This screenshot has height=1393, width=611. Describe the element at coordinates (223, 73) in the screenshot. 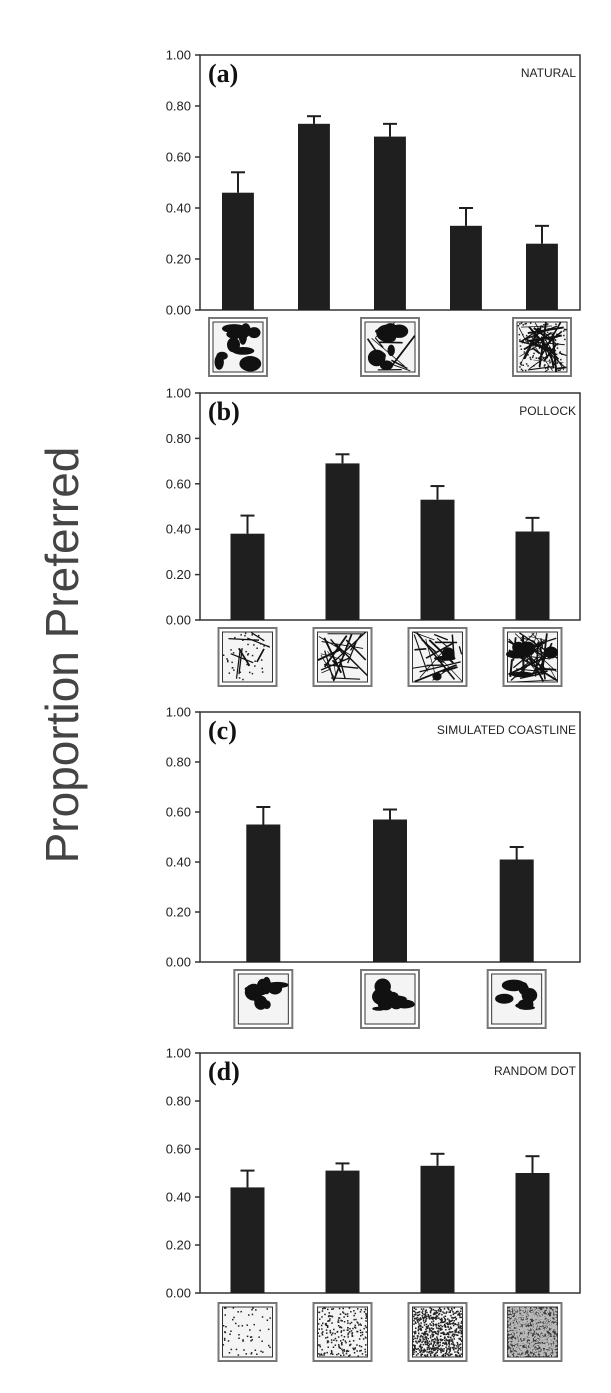

I see `panel-letter: (a)` at that location.